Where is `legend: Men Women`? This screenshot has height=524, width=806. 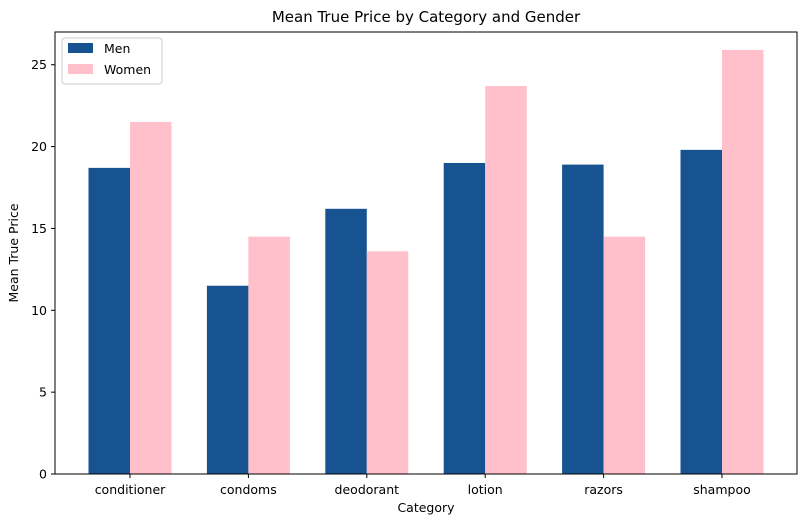
legend: Men Women is located at coordinates (112, 61).